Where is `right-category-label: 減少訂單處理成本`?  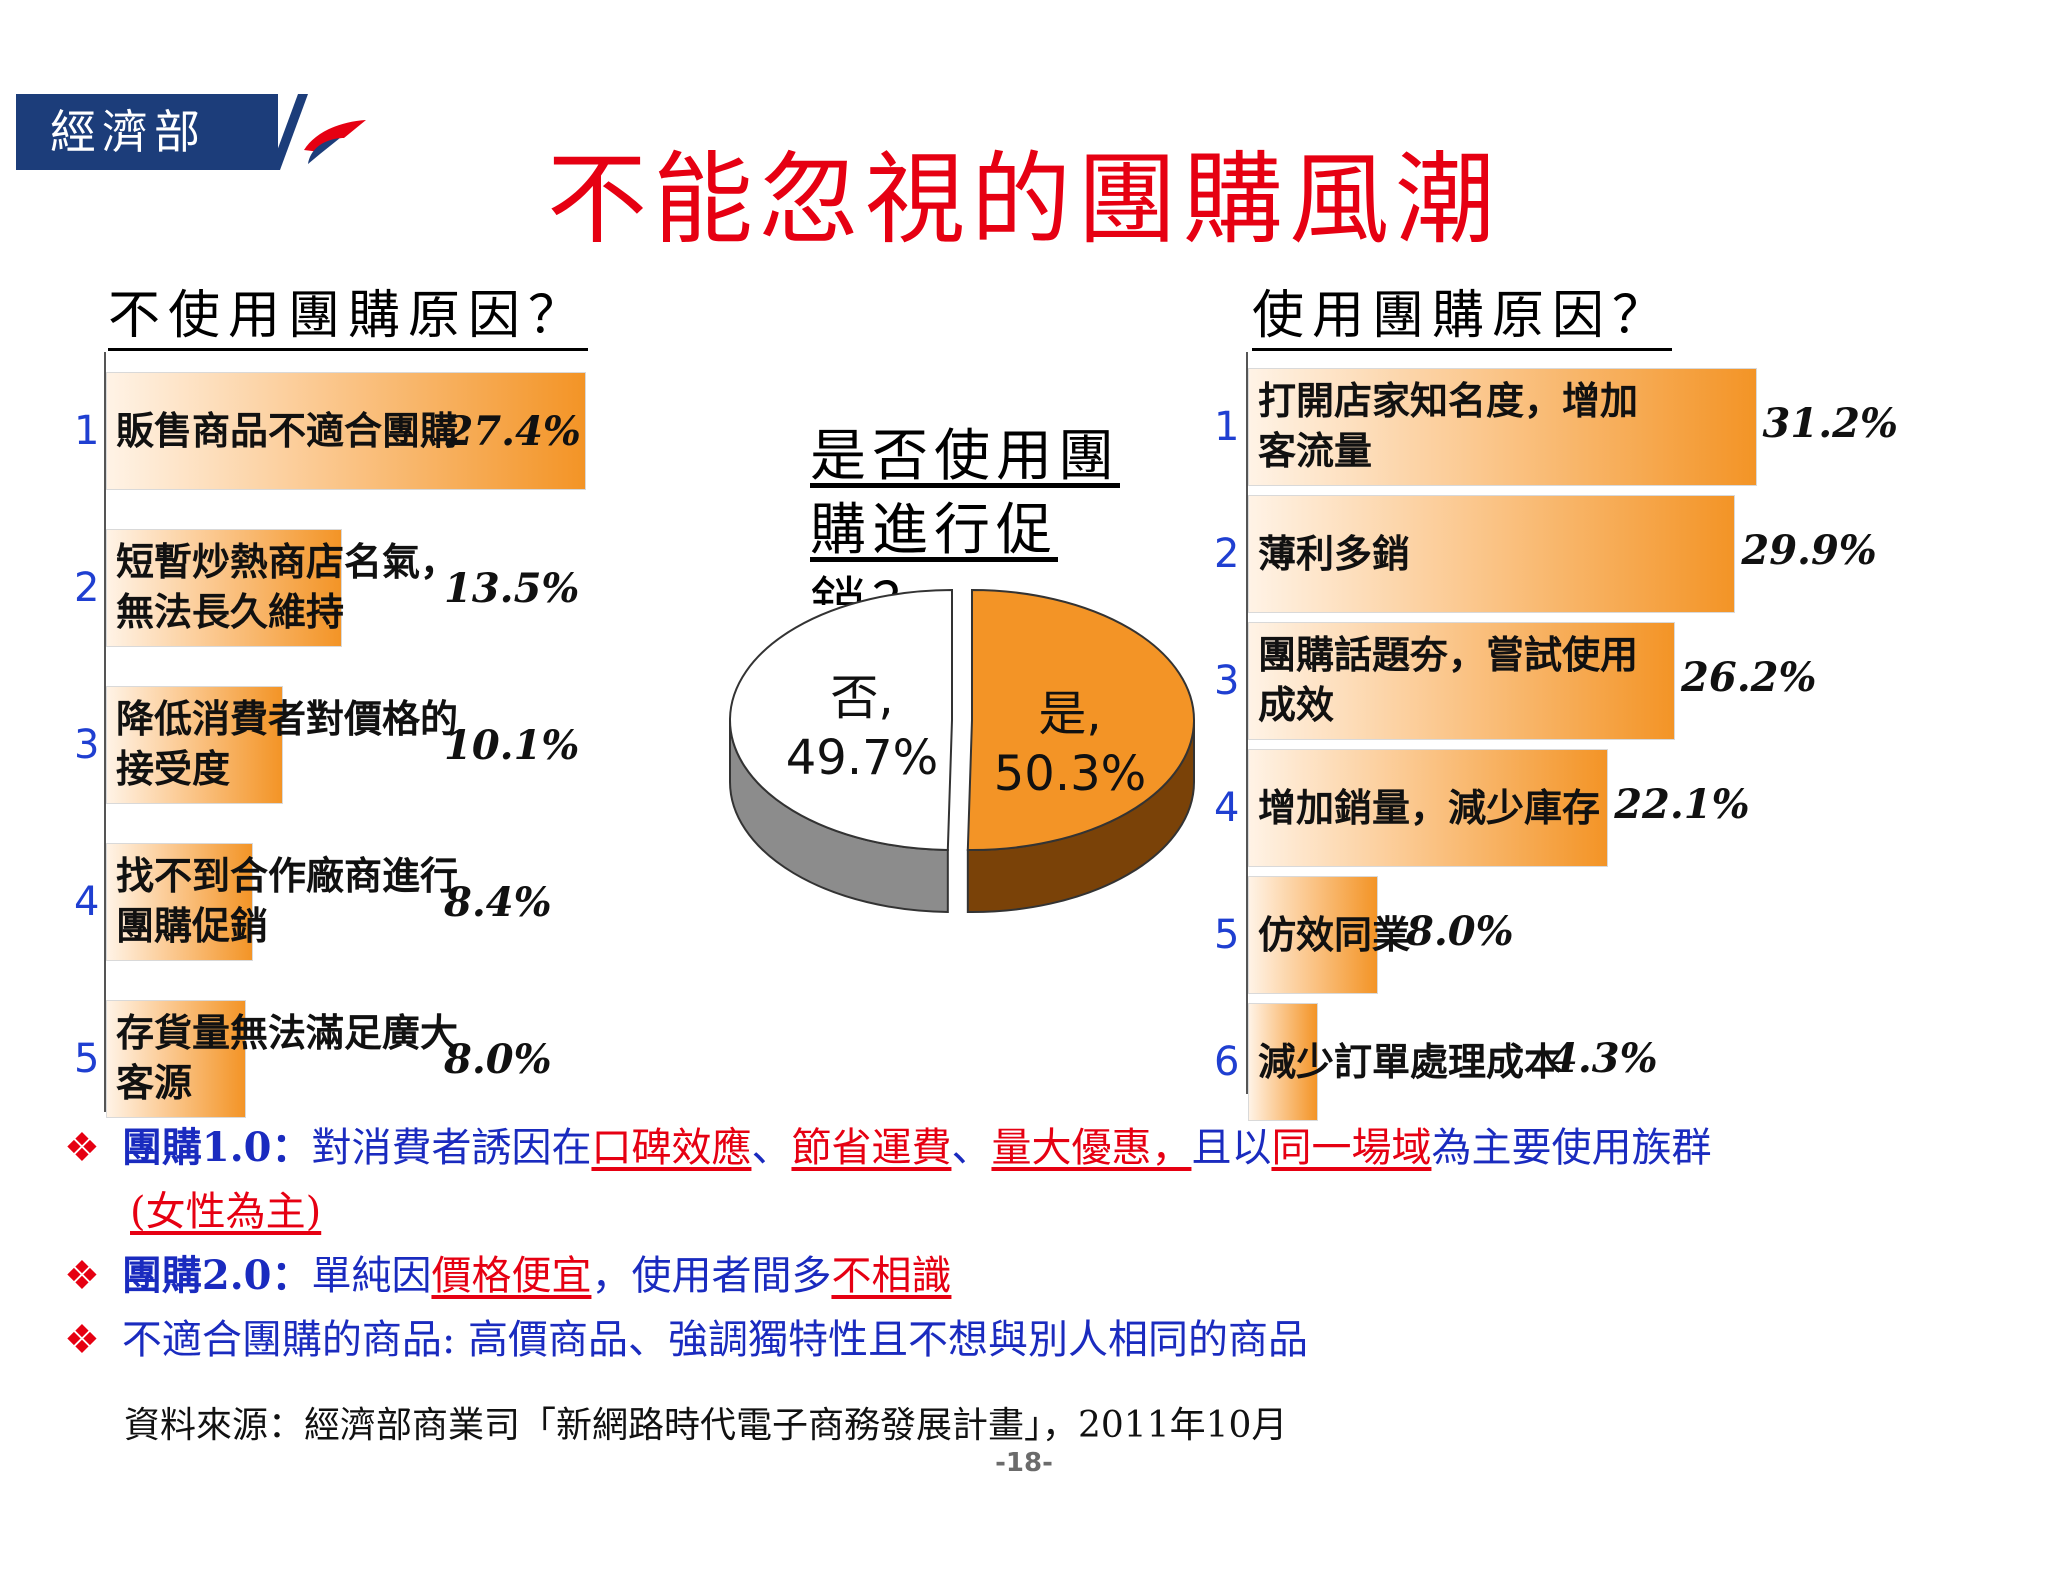
right-category-label: 減少訂單處理成本 is located at coordinates (1410, 1062).